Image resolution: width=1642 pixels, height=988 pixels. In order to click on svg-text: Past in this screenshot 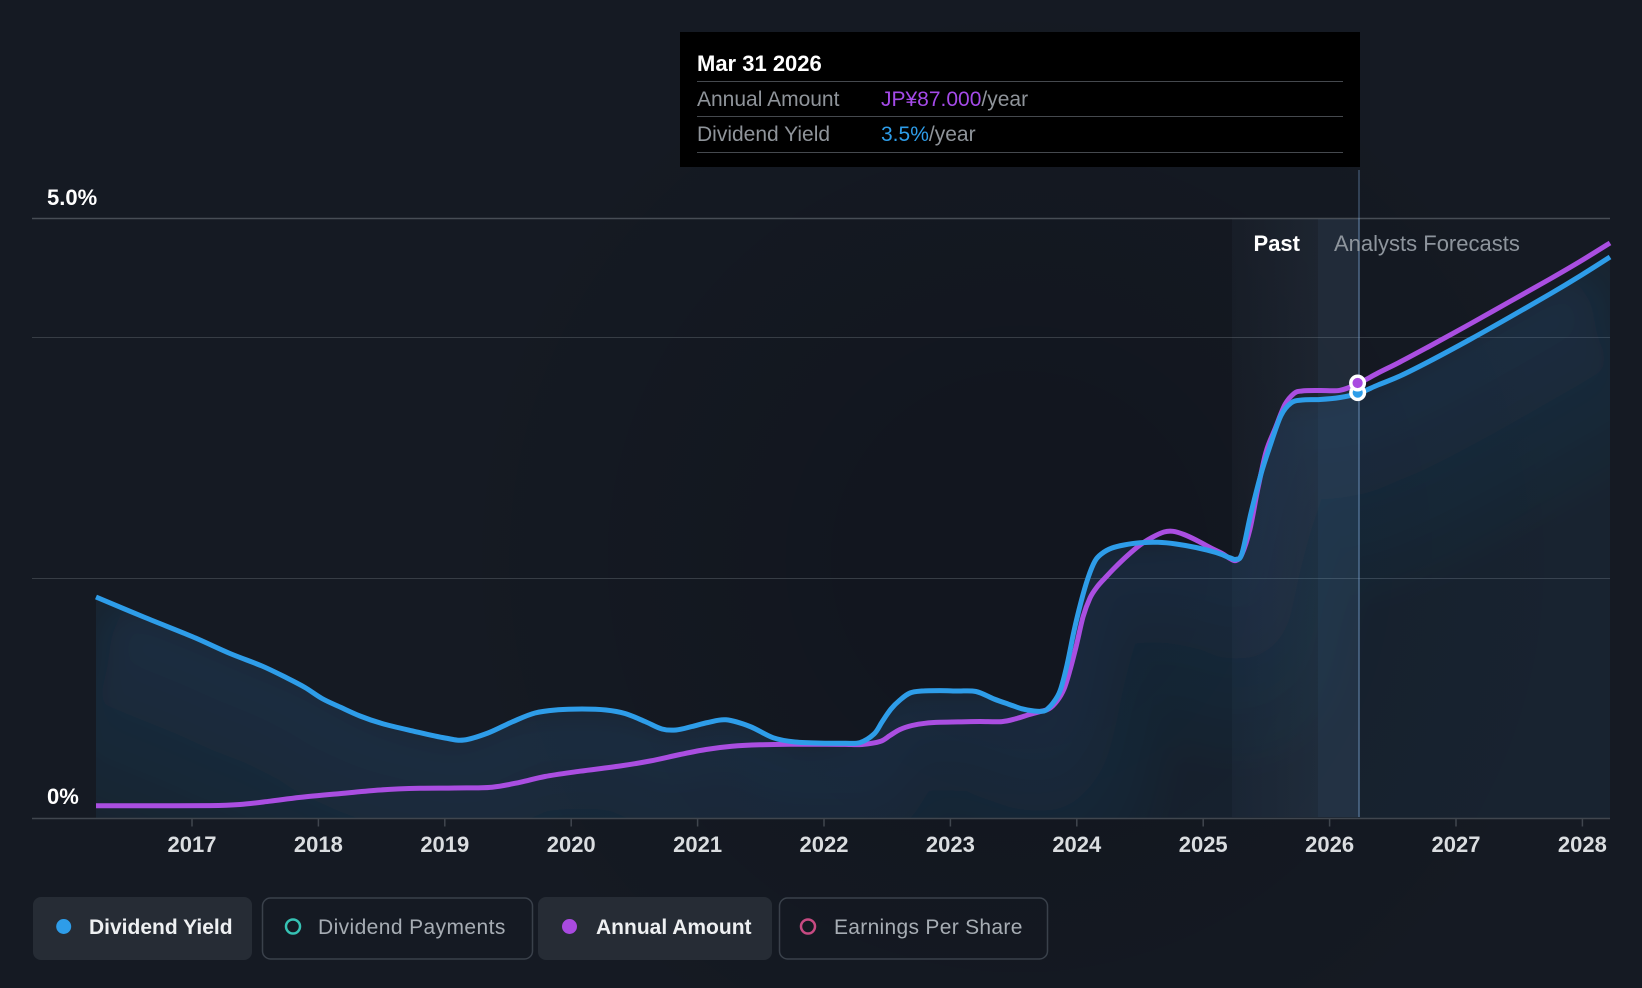, I will do `click(1277, 243)`.